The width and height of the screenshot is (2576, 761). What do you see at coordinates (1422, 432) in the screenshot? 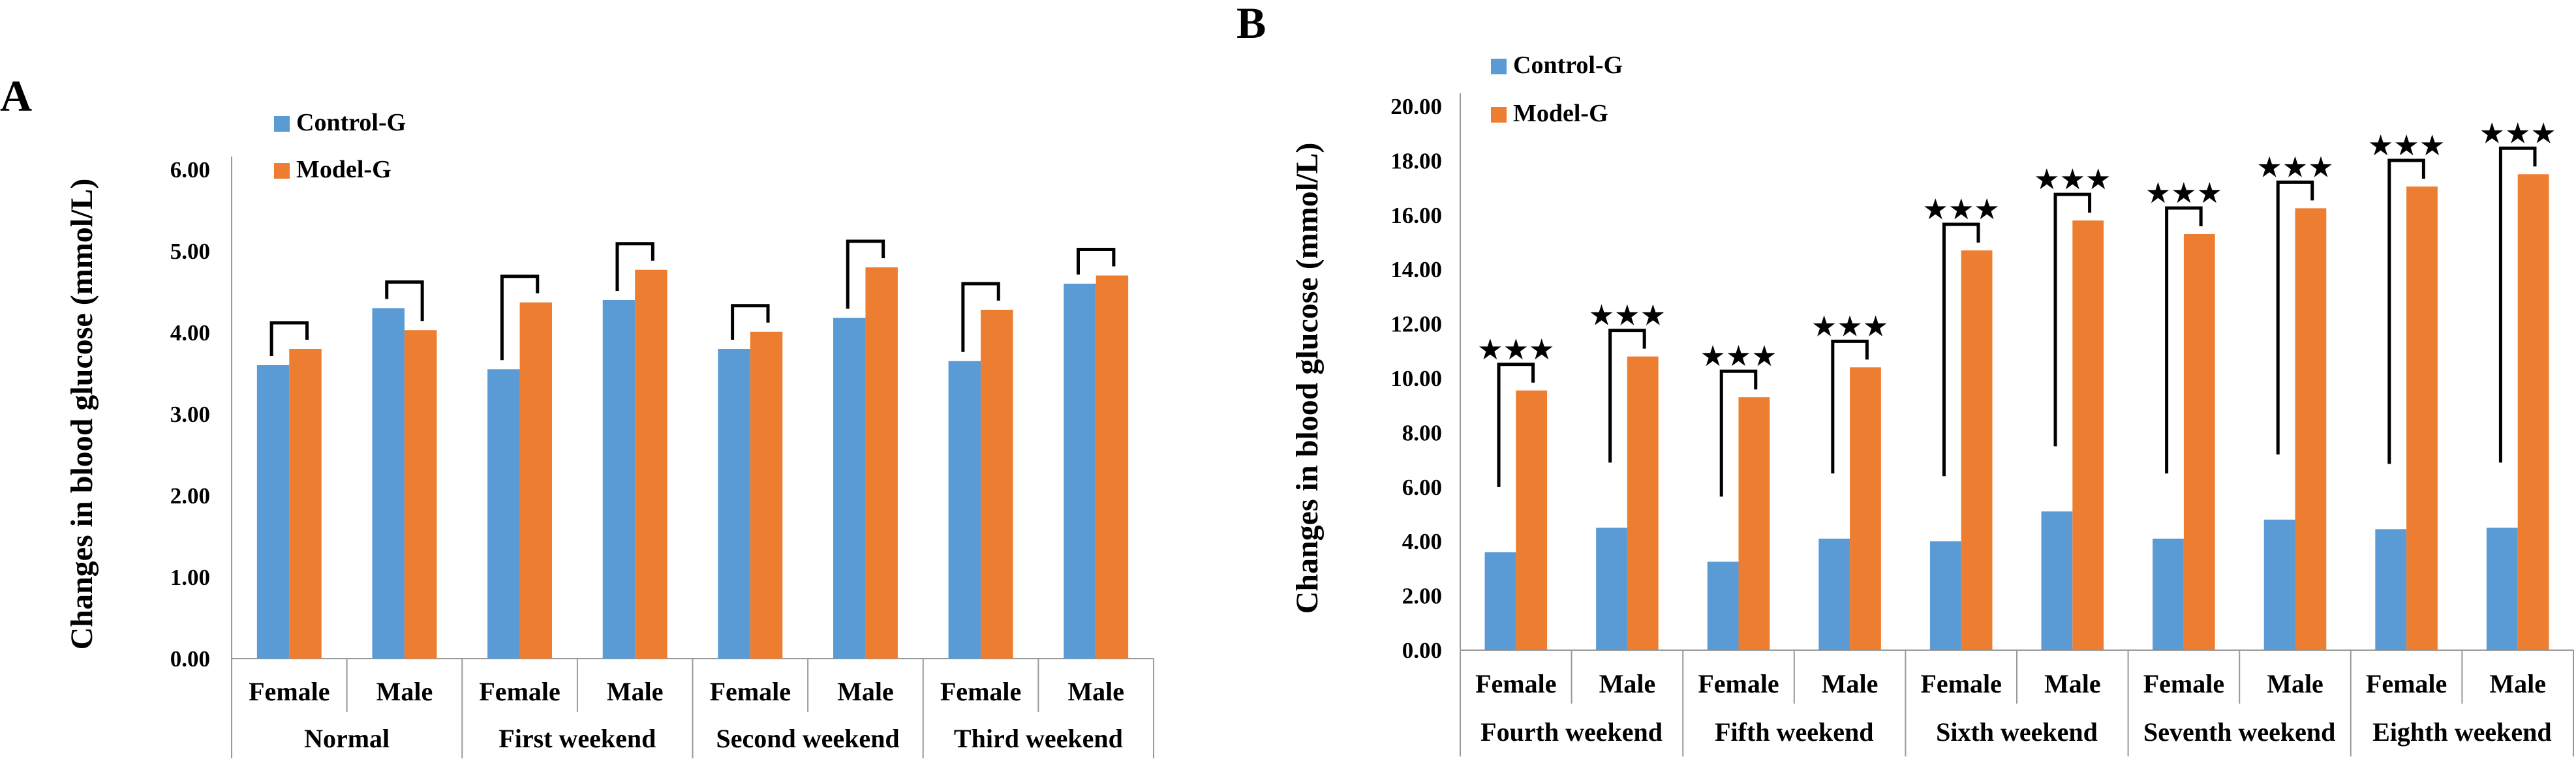
I see `y-tick-label: 8.00` at bounding box center [1422, 432].